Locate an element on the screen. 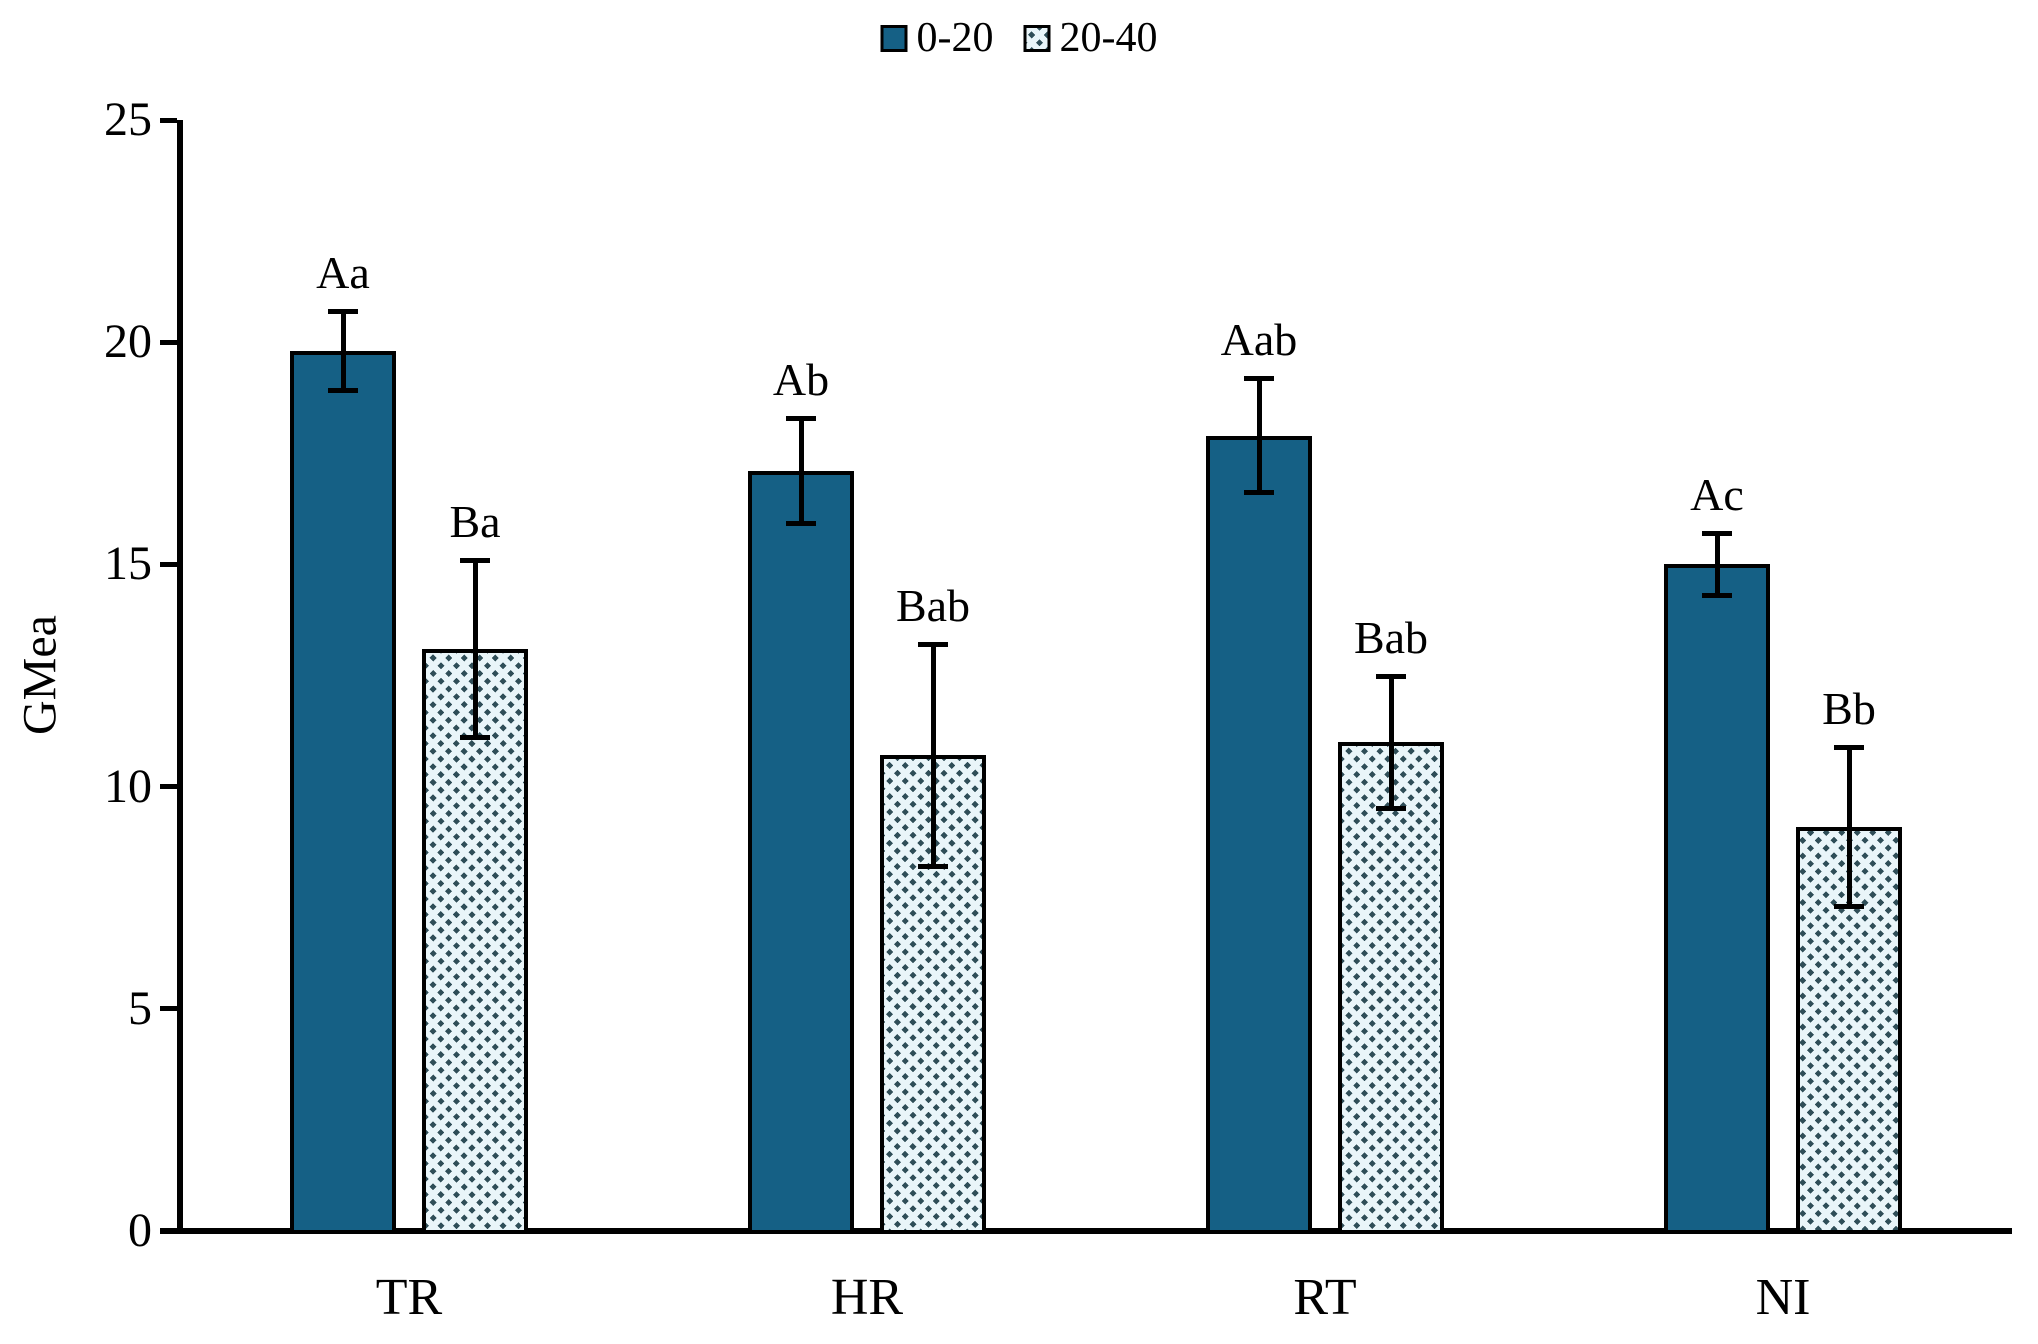  x-axis-line is located at coordinates (1086, 1231).